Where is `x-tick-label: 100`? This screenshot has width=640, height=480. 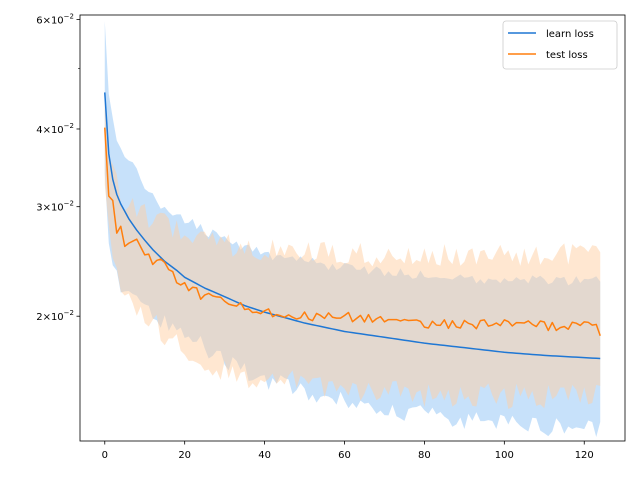
x-tick-label: 100 is located at coordinates (504, 455).